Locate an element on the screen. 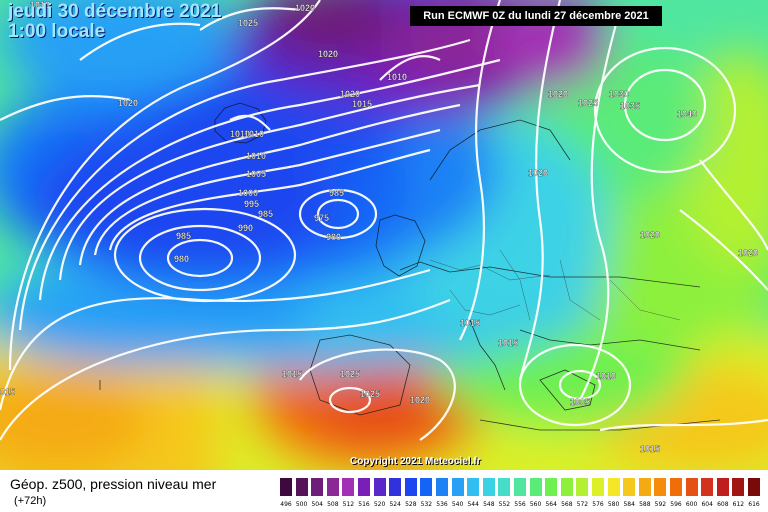 This screenshot has width=768, height=512. forecast-lead-time: (+72h) is located at coordinates (30, 501).